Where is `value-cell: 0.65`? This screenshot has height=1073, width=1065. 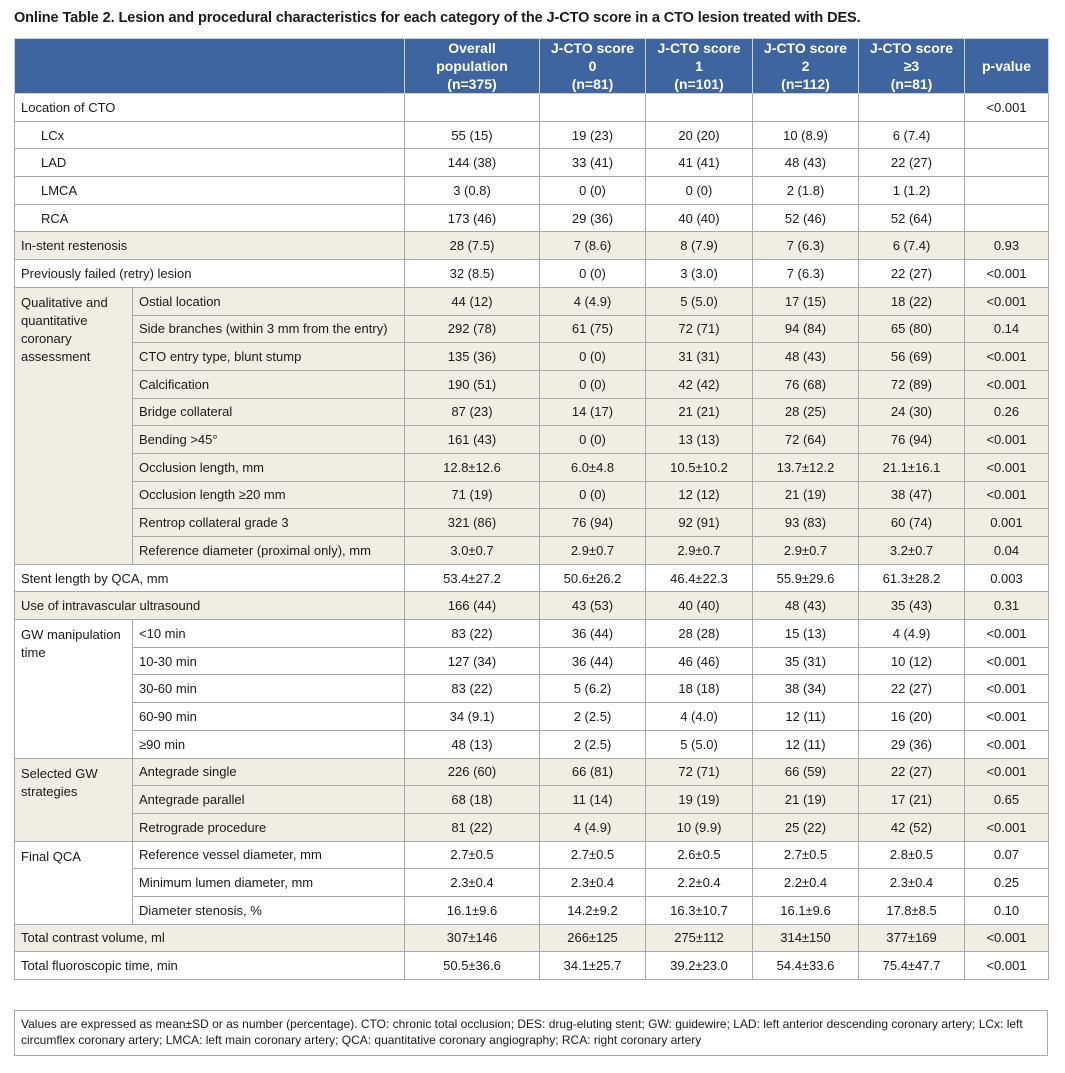 value-cell: 0.65 is located at coordinates (1006, 799).